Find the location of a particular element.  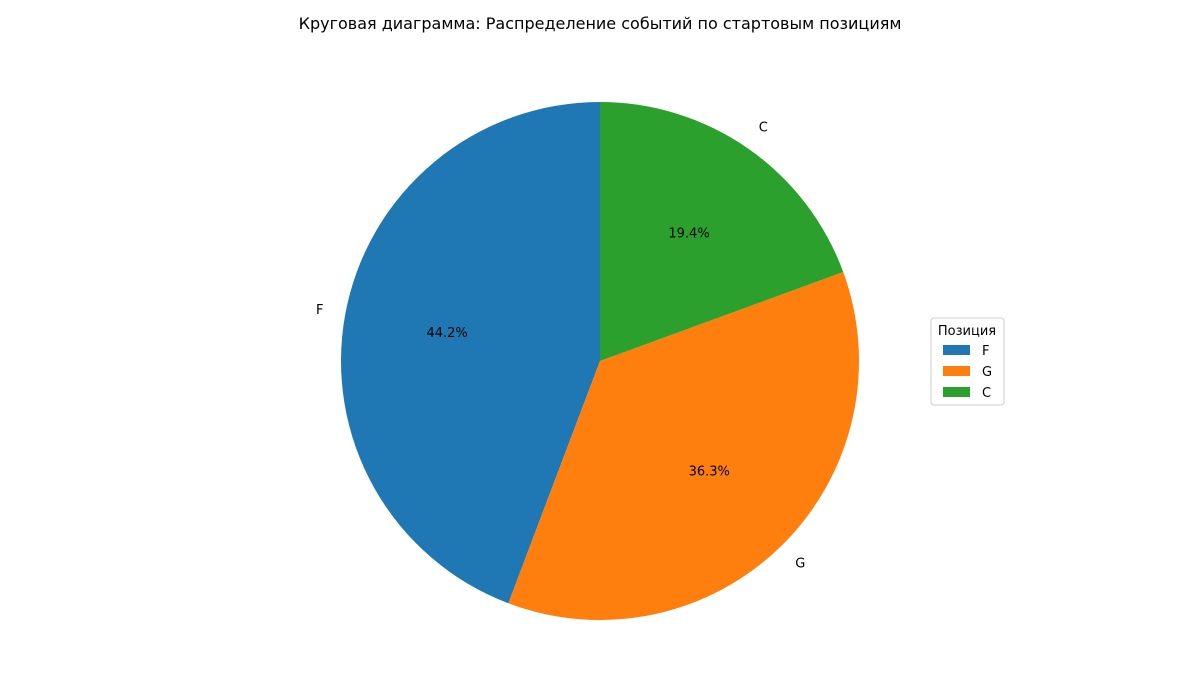

legend-label-c: C is located at coordinates (986, 393).